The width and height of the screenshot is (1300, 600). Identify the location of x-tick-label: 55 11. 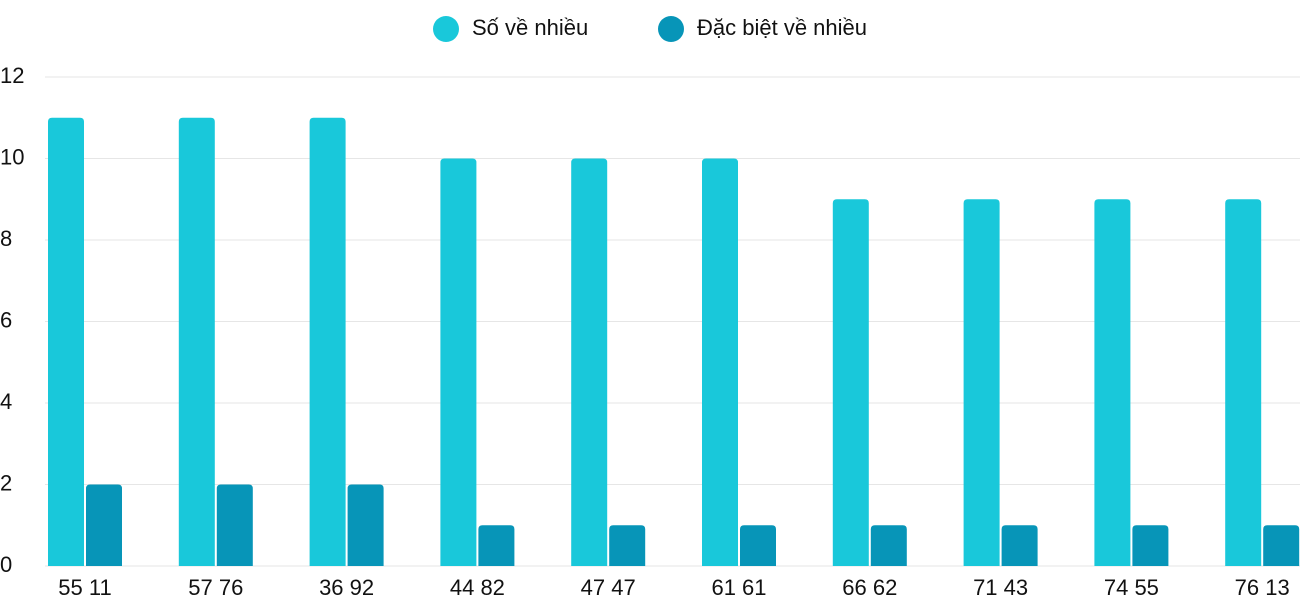
(84, 587).